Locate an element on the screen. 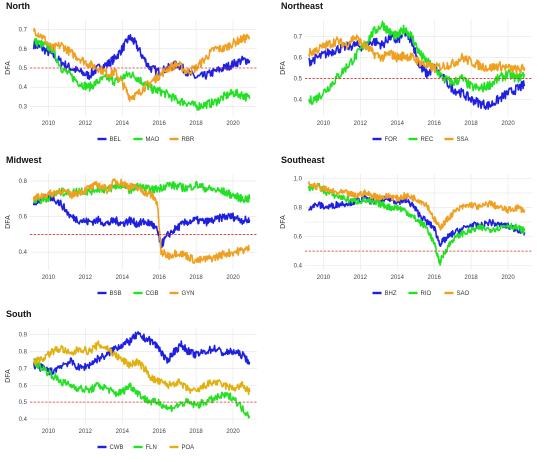 This screenshot has width=550, height=462. northeast-series-ssa is located at coordinates (416, 54).